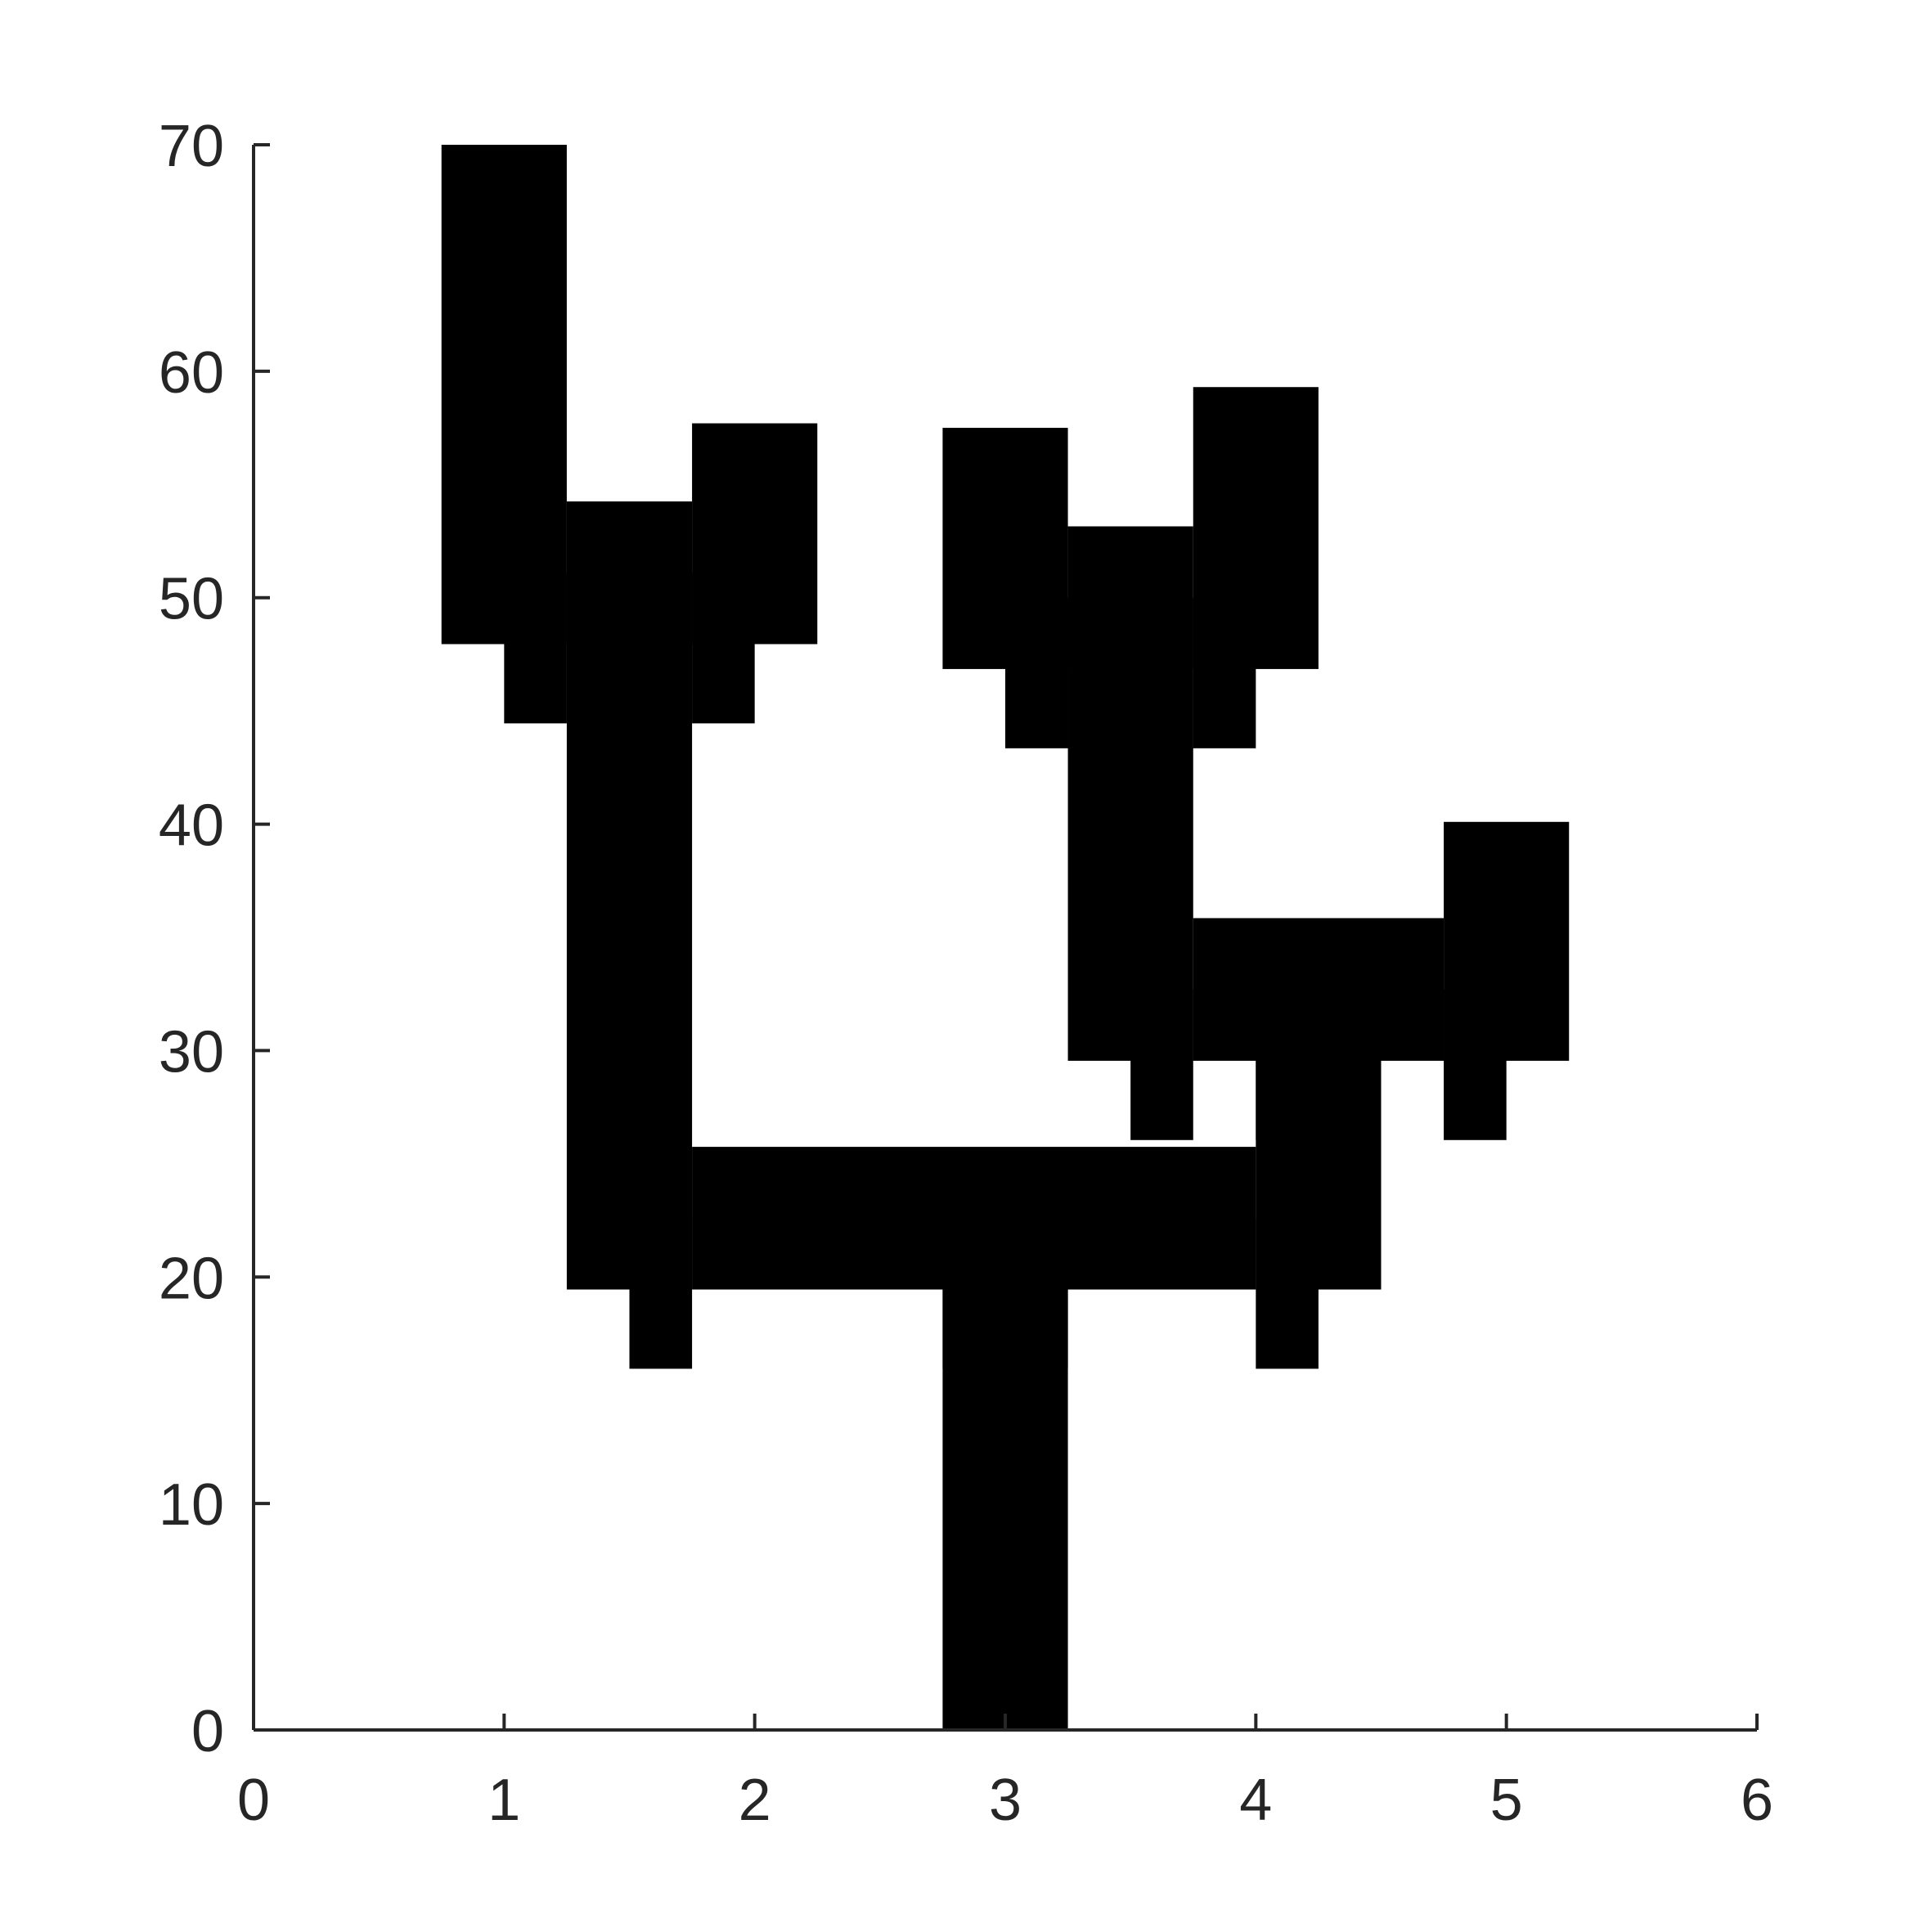  What do you see at coordinates (191, 147) in the screenshot?
I see `y-tick-label: 70` at bounding box center [191, 147].